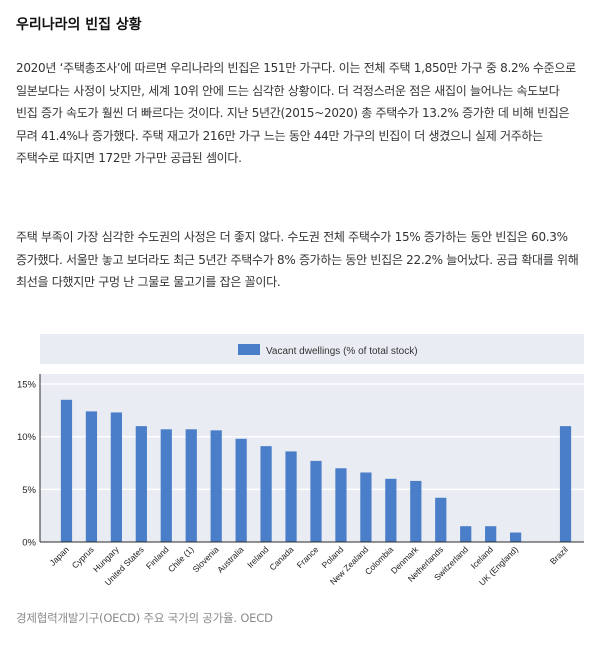  What do you see at coordinates (27, 385) in the screenshot?
I see `y-tick-label: 15%` at bounding box center [27, 385].